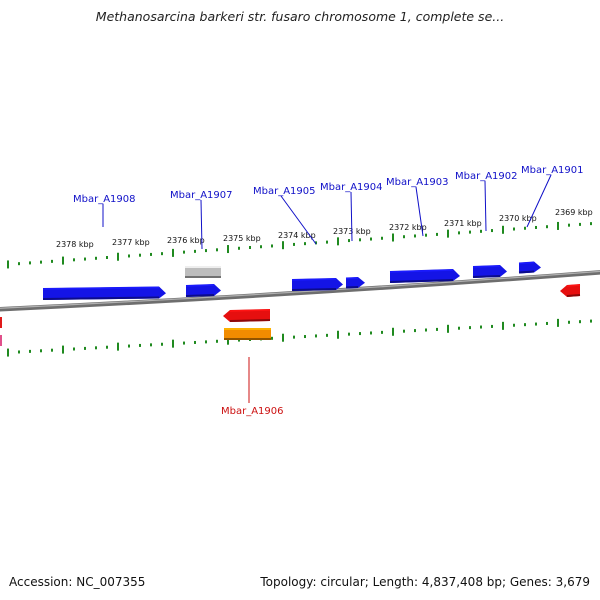 This screenshot has height=600, width=600. I want to click on gene-mbar-a1903, so click(424, 276).